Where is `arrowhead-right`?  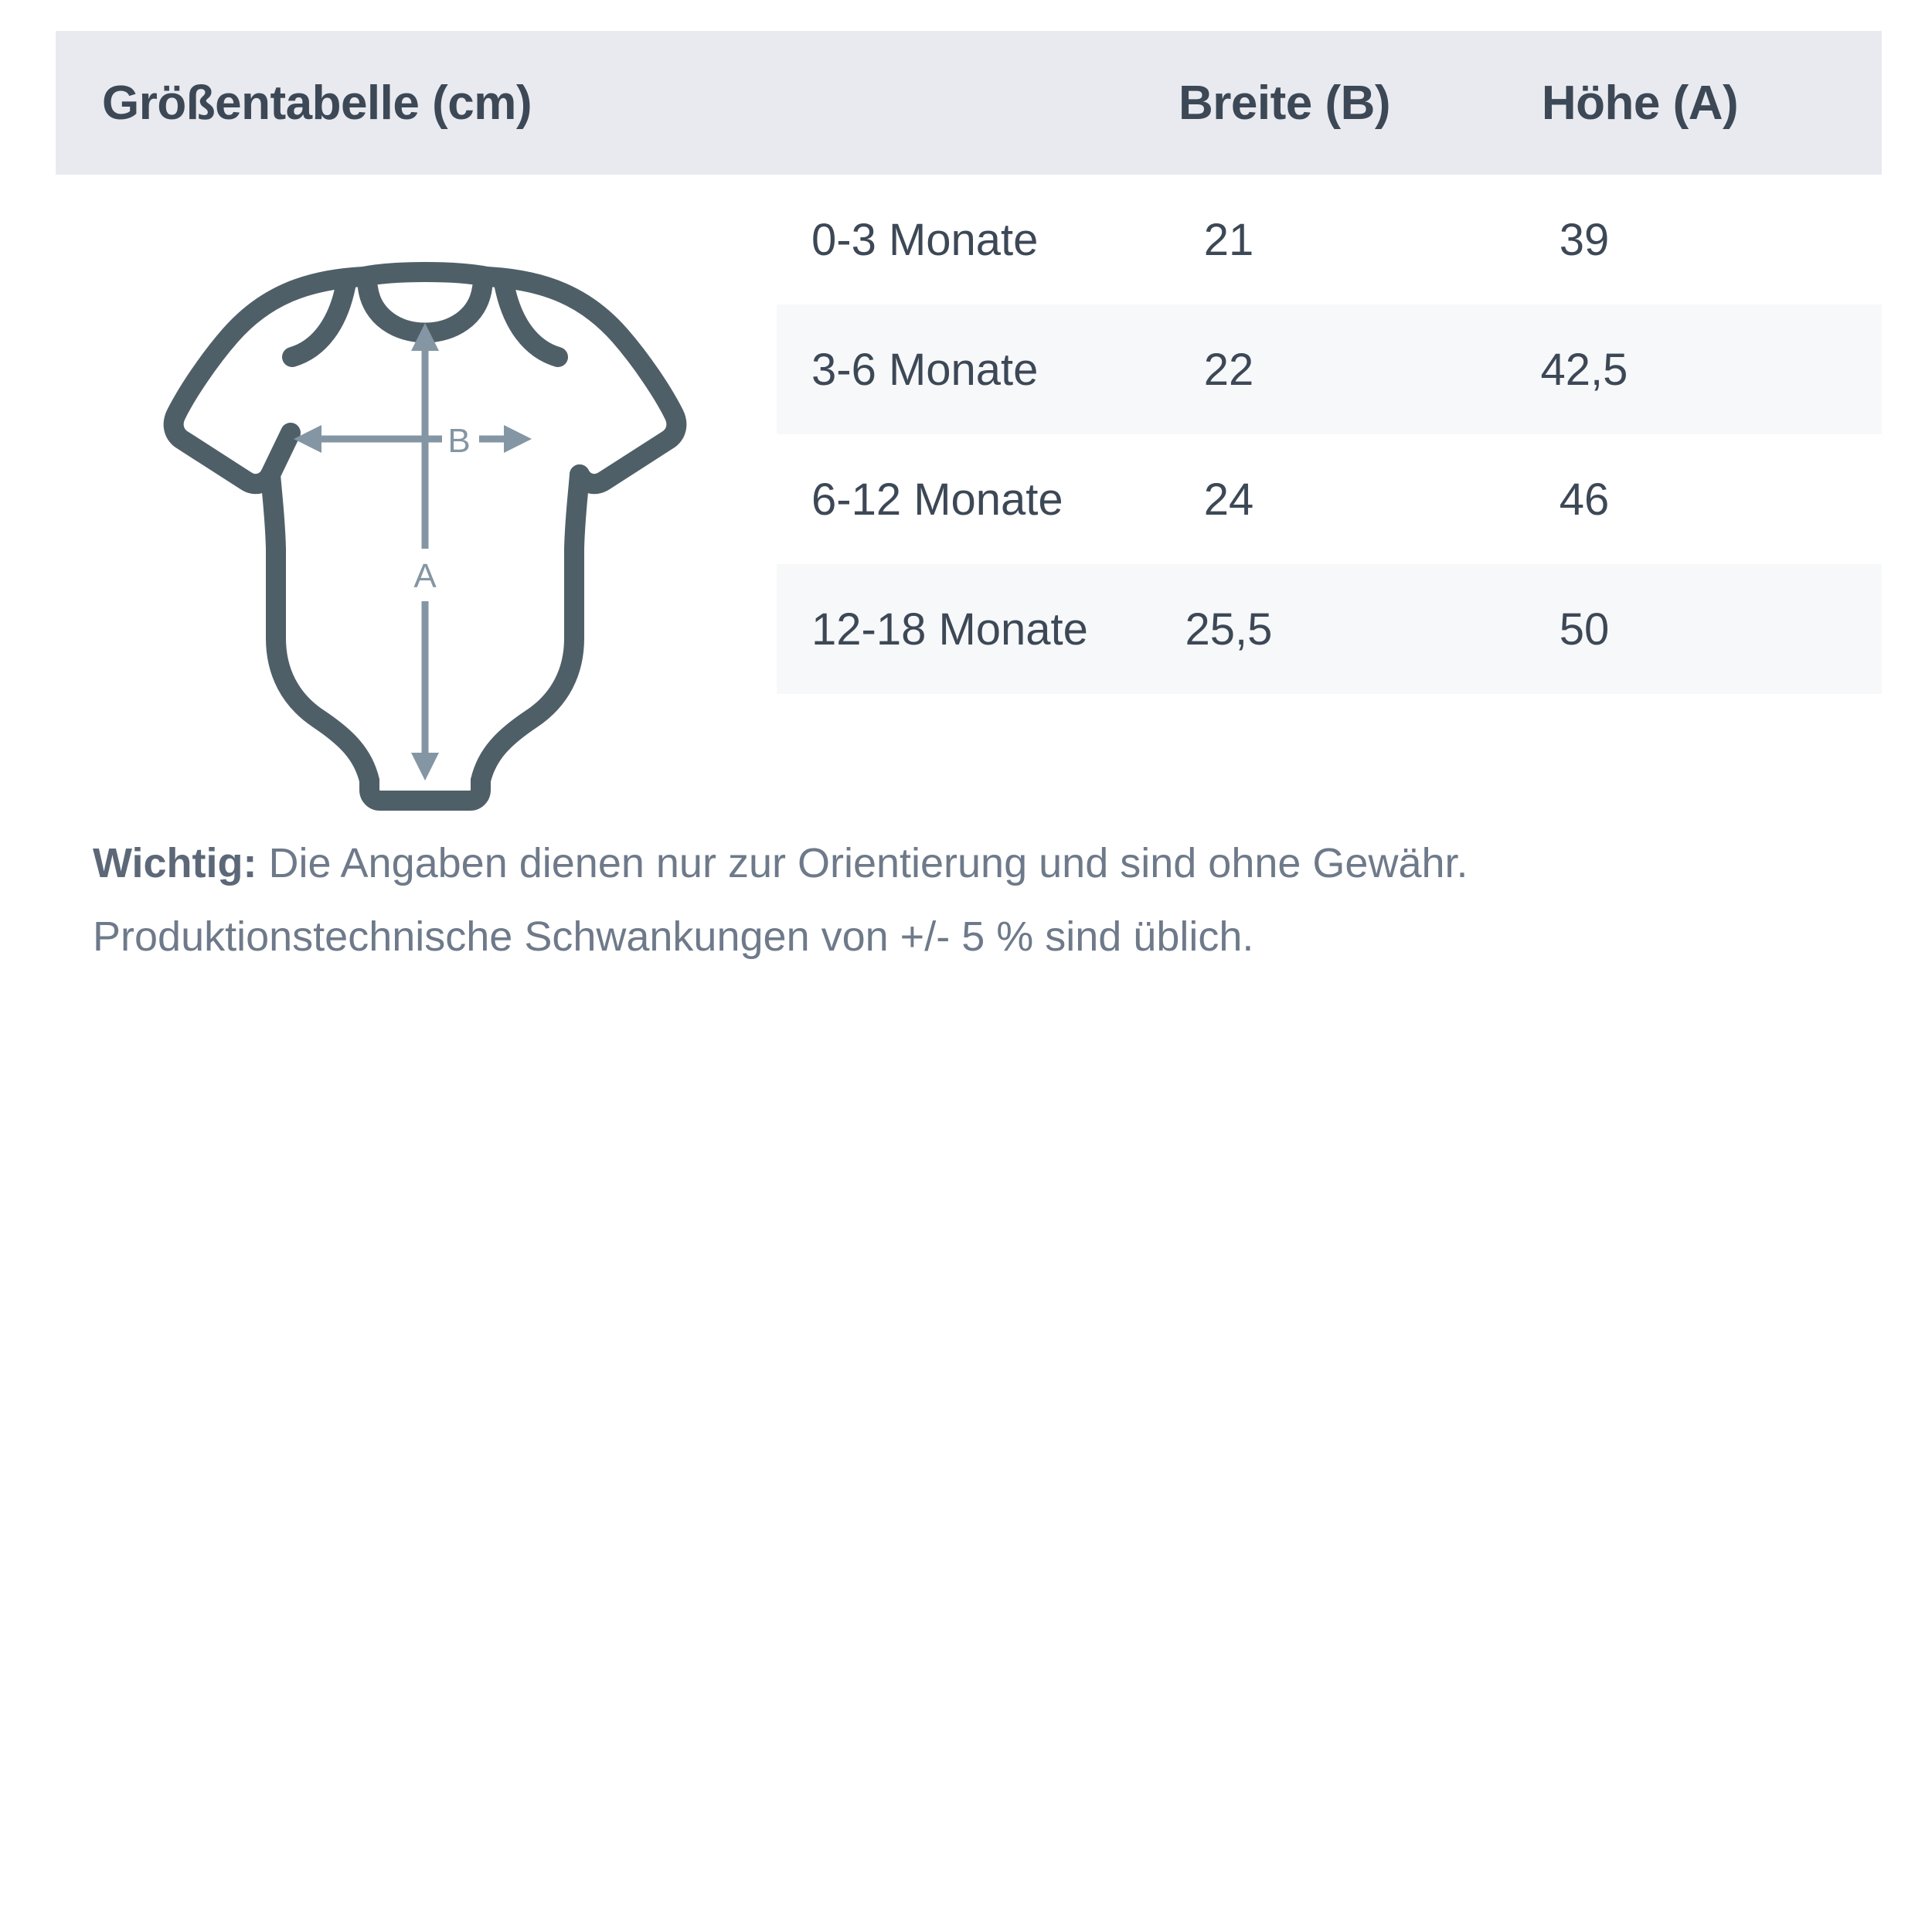 arrowhead-right is located at coordinates (518, 439).